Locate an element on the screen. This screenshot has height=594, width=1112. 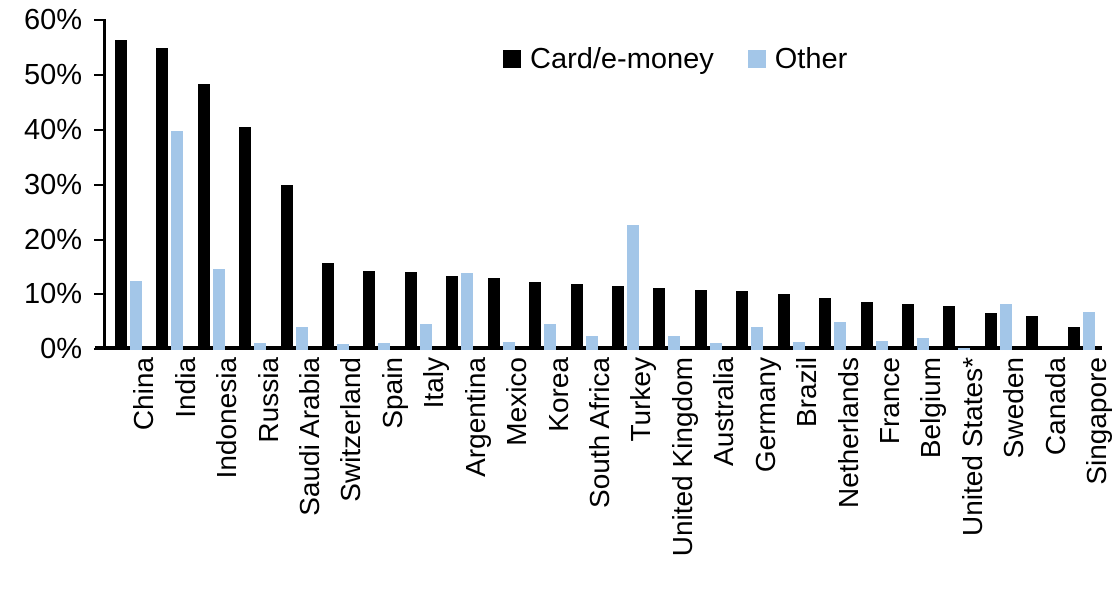
x-axis-category-label: United Kingdom is located at coordinates (682, 457).